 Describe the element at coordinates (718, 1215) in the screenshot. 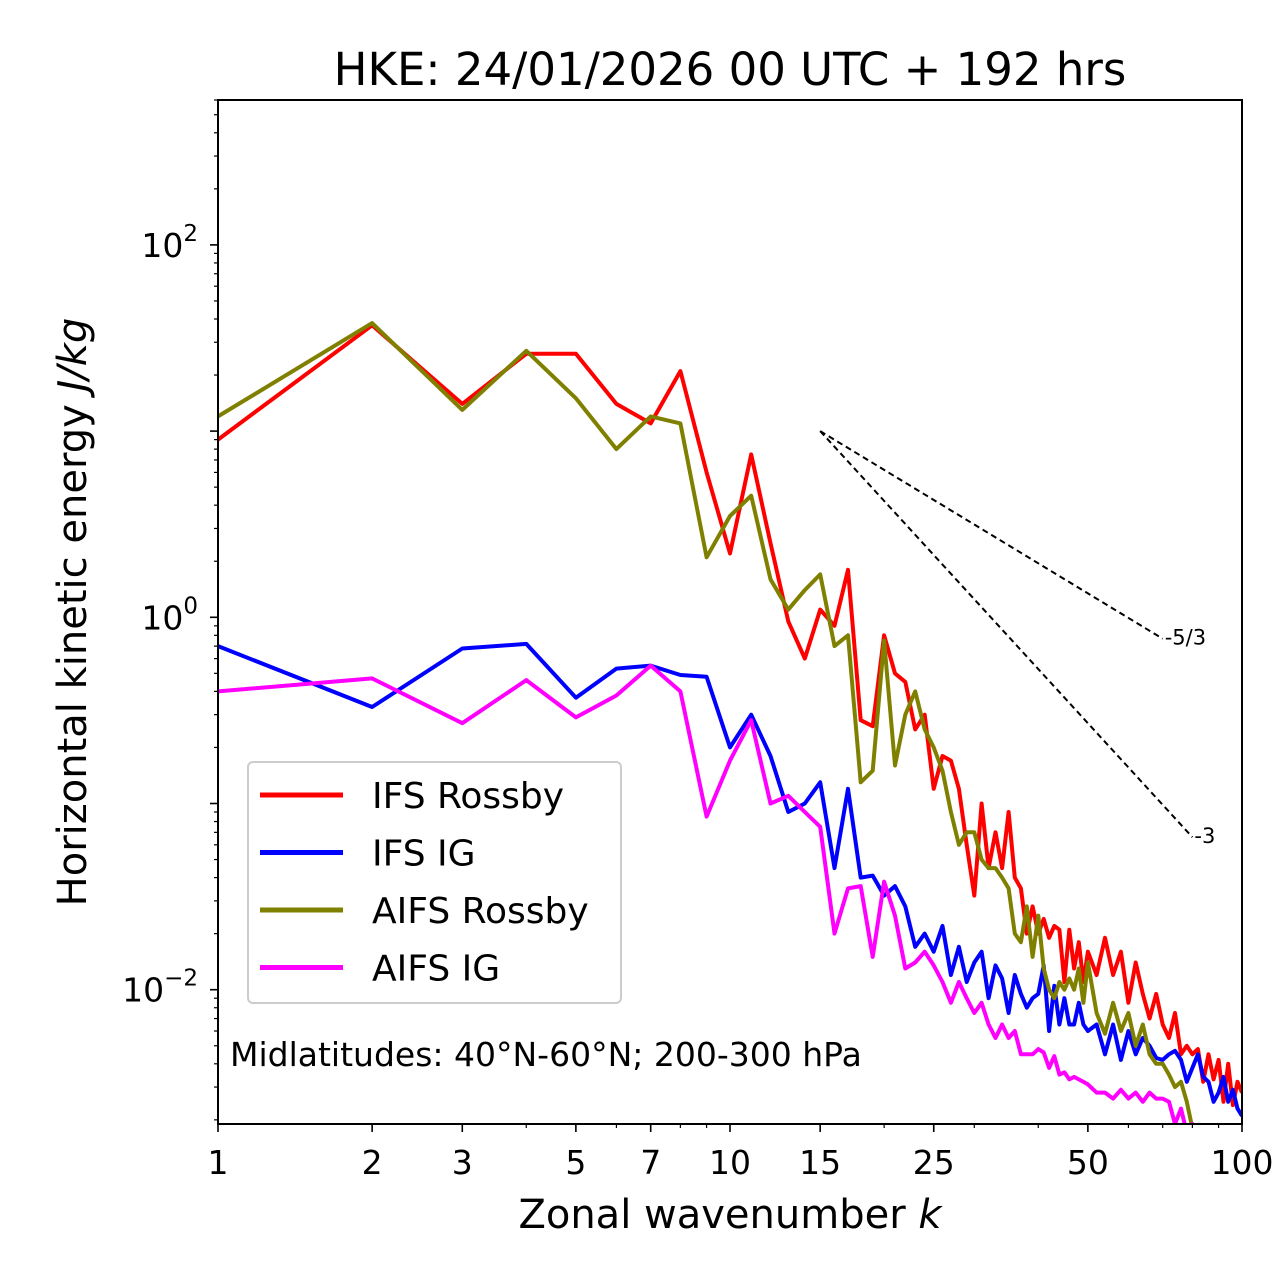

I see `x-axis-label-text: Zonal wavenumber` at that location.